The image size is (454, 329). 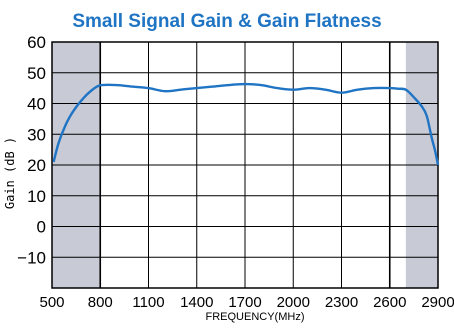 I want to click on x-tick-label: 1700, so click(x=244, y=302).